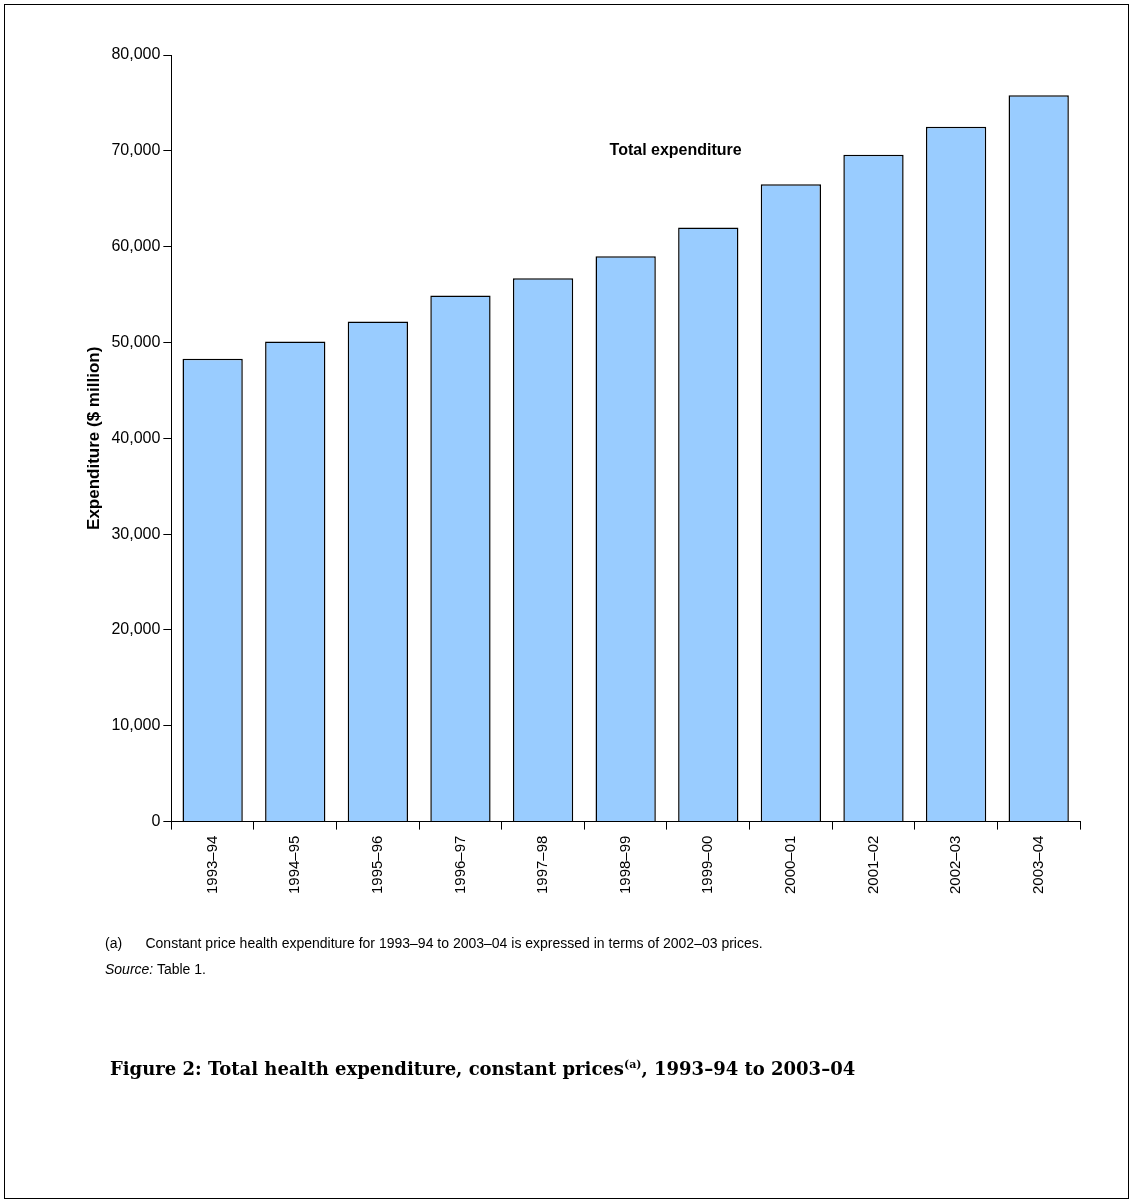 The height and width of the screenshot is (1203, 1135). Describe the element at coordinates (136, 533) in the screenshot. I see `y-tick-label: 30,000` at that location.